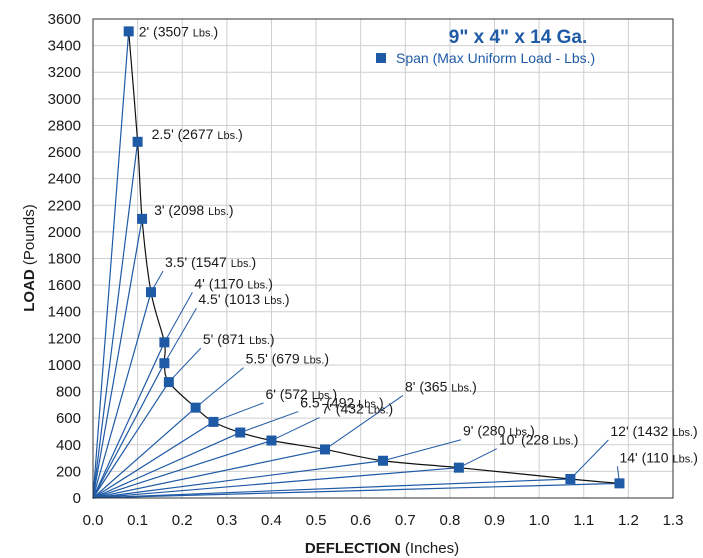 The image size is (703, 558). I want to click on y-tick-label: 3400, so click(64, 46).